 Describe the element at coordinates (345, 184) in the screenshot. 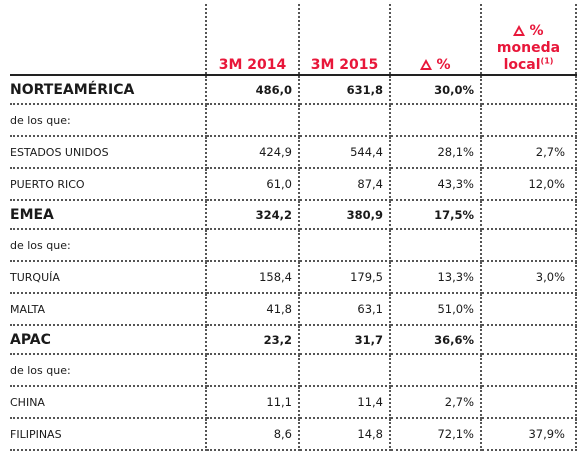

I see `cell-3m-2015: 87,4` at that location.